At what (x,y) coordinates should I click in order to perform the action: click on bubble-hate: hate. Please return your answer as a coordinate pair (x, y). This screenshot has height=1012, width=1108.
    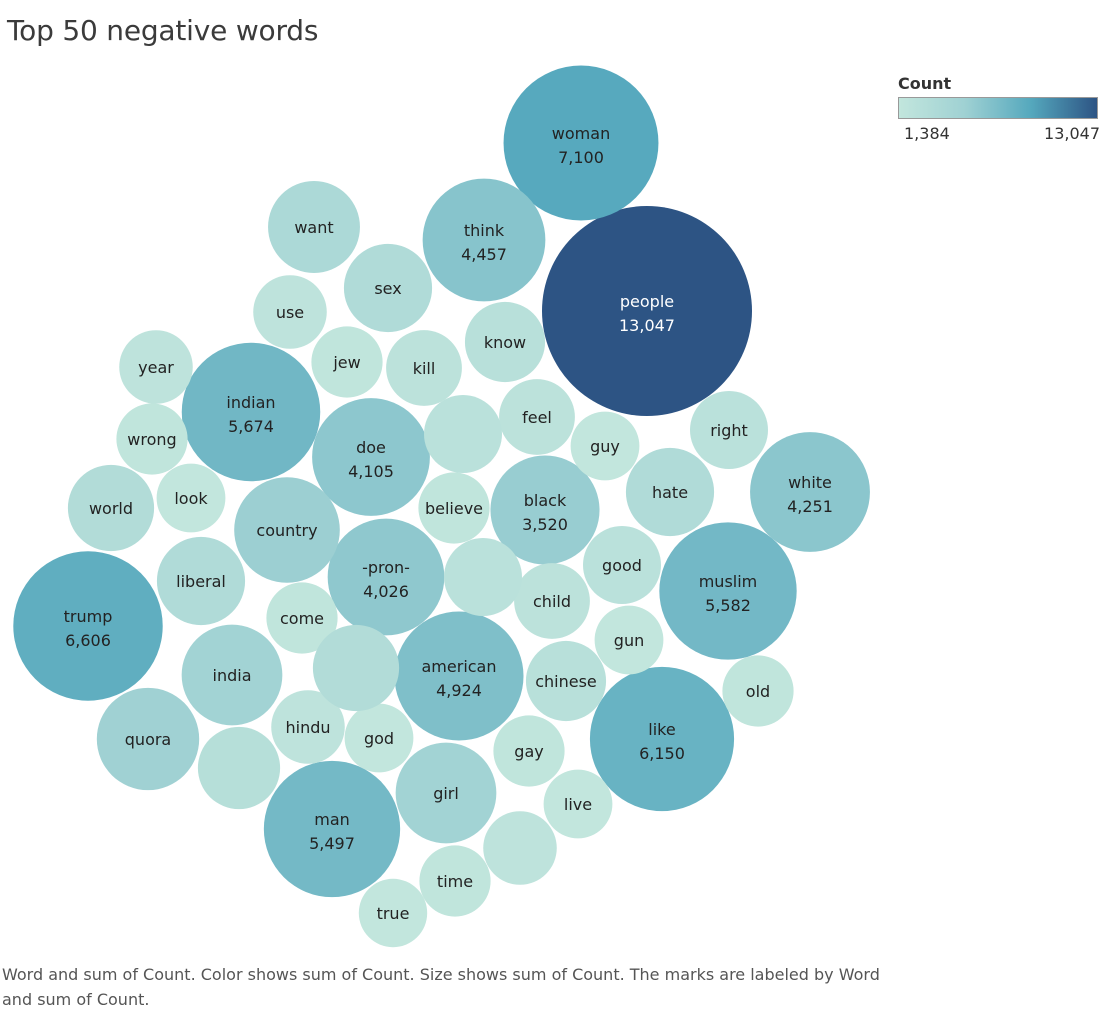
    Looking at the image, I should click on (670, 492).